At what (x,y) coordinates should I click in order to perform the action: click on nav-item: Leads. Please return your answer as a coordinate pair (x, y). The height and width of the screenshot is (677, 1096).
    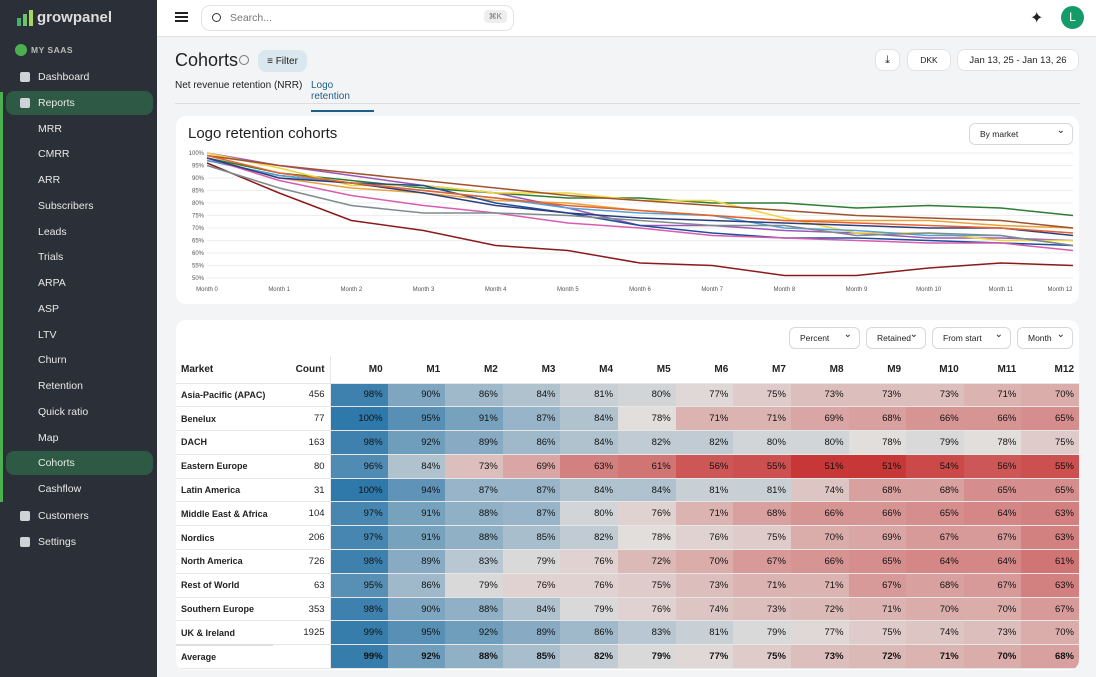
    Looking at the image, I should click on (52, 231).